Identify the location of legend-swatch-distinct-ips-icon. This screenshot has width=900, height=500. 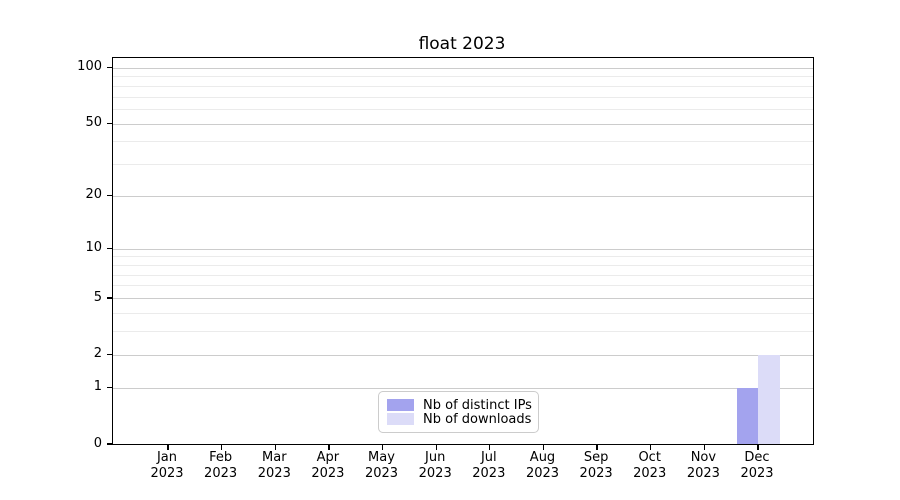
(400, 405).